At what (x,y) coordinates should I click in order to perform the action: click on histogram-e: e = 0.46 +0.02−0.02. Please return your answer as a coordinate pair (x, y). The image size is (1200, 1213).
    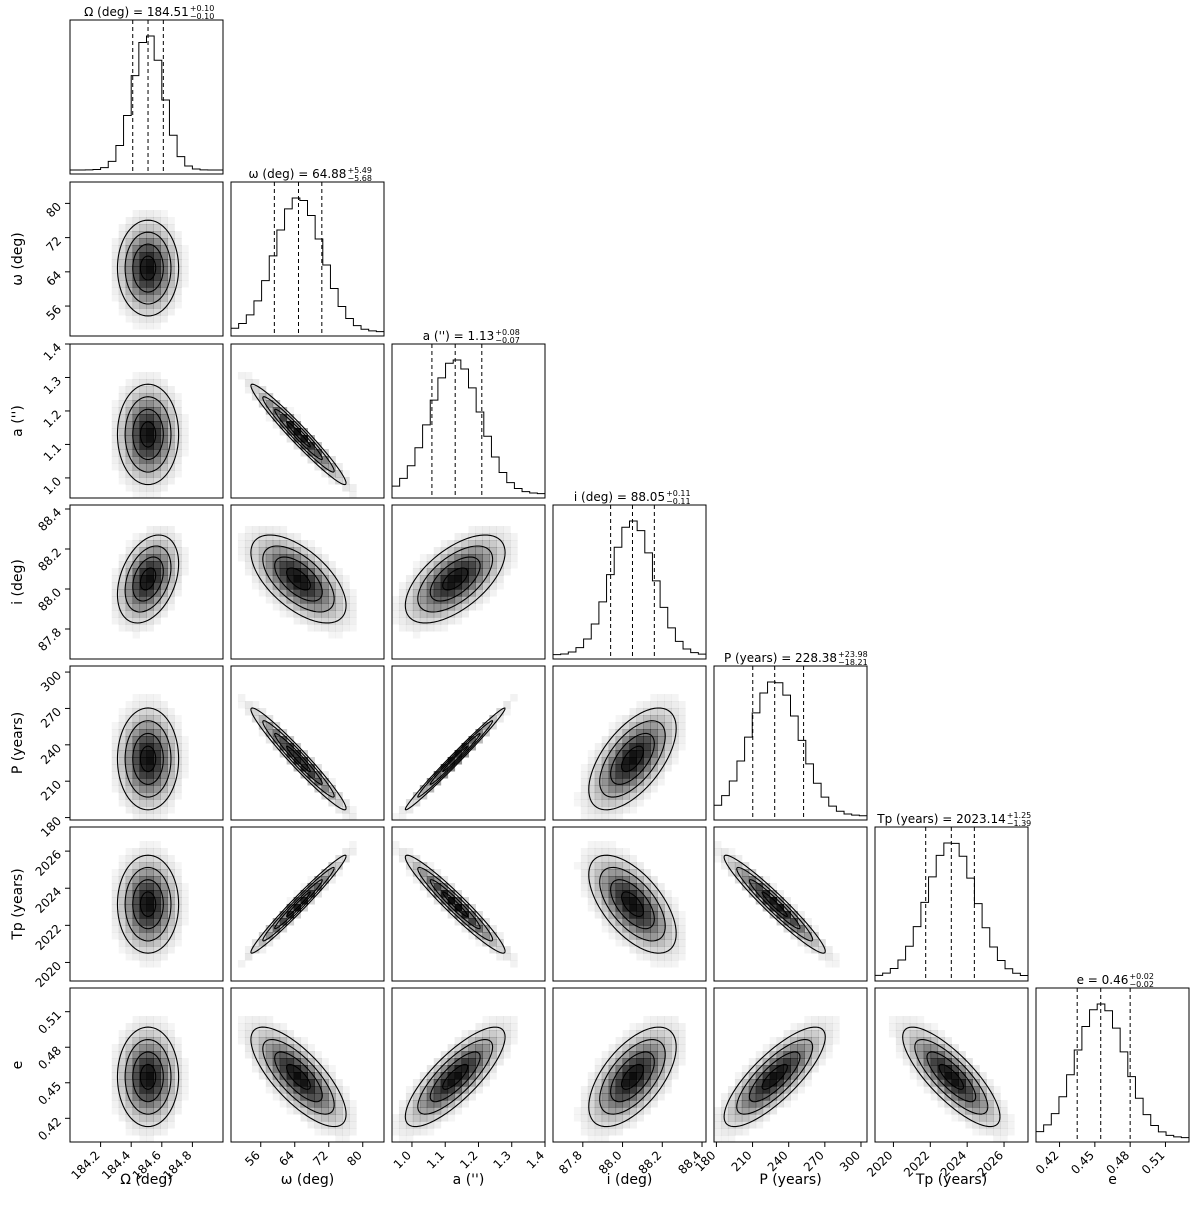
    Looking at the image, I should click on (1112, 1057).